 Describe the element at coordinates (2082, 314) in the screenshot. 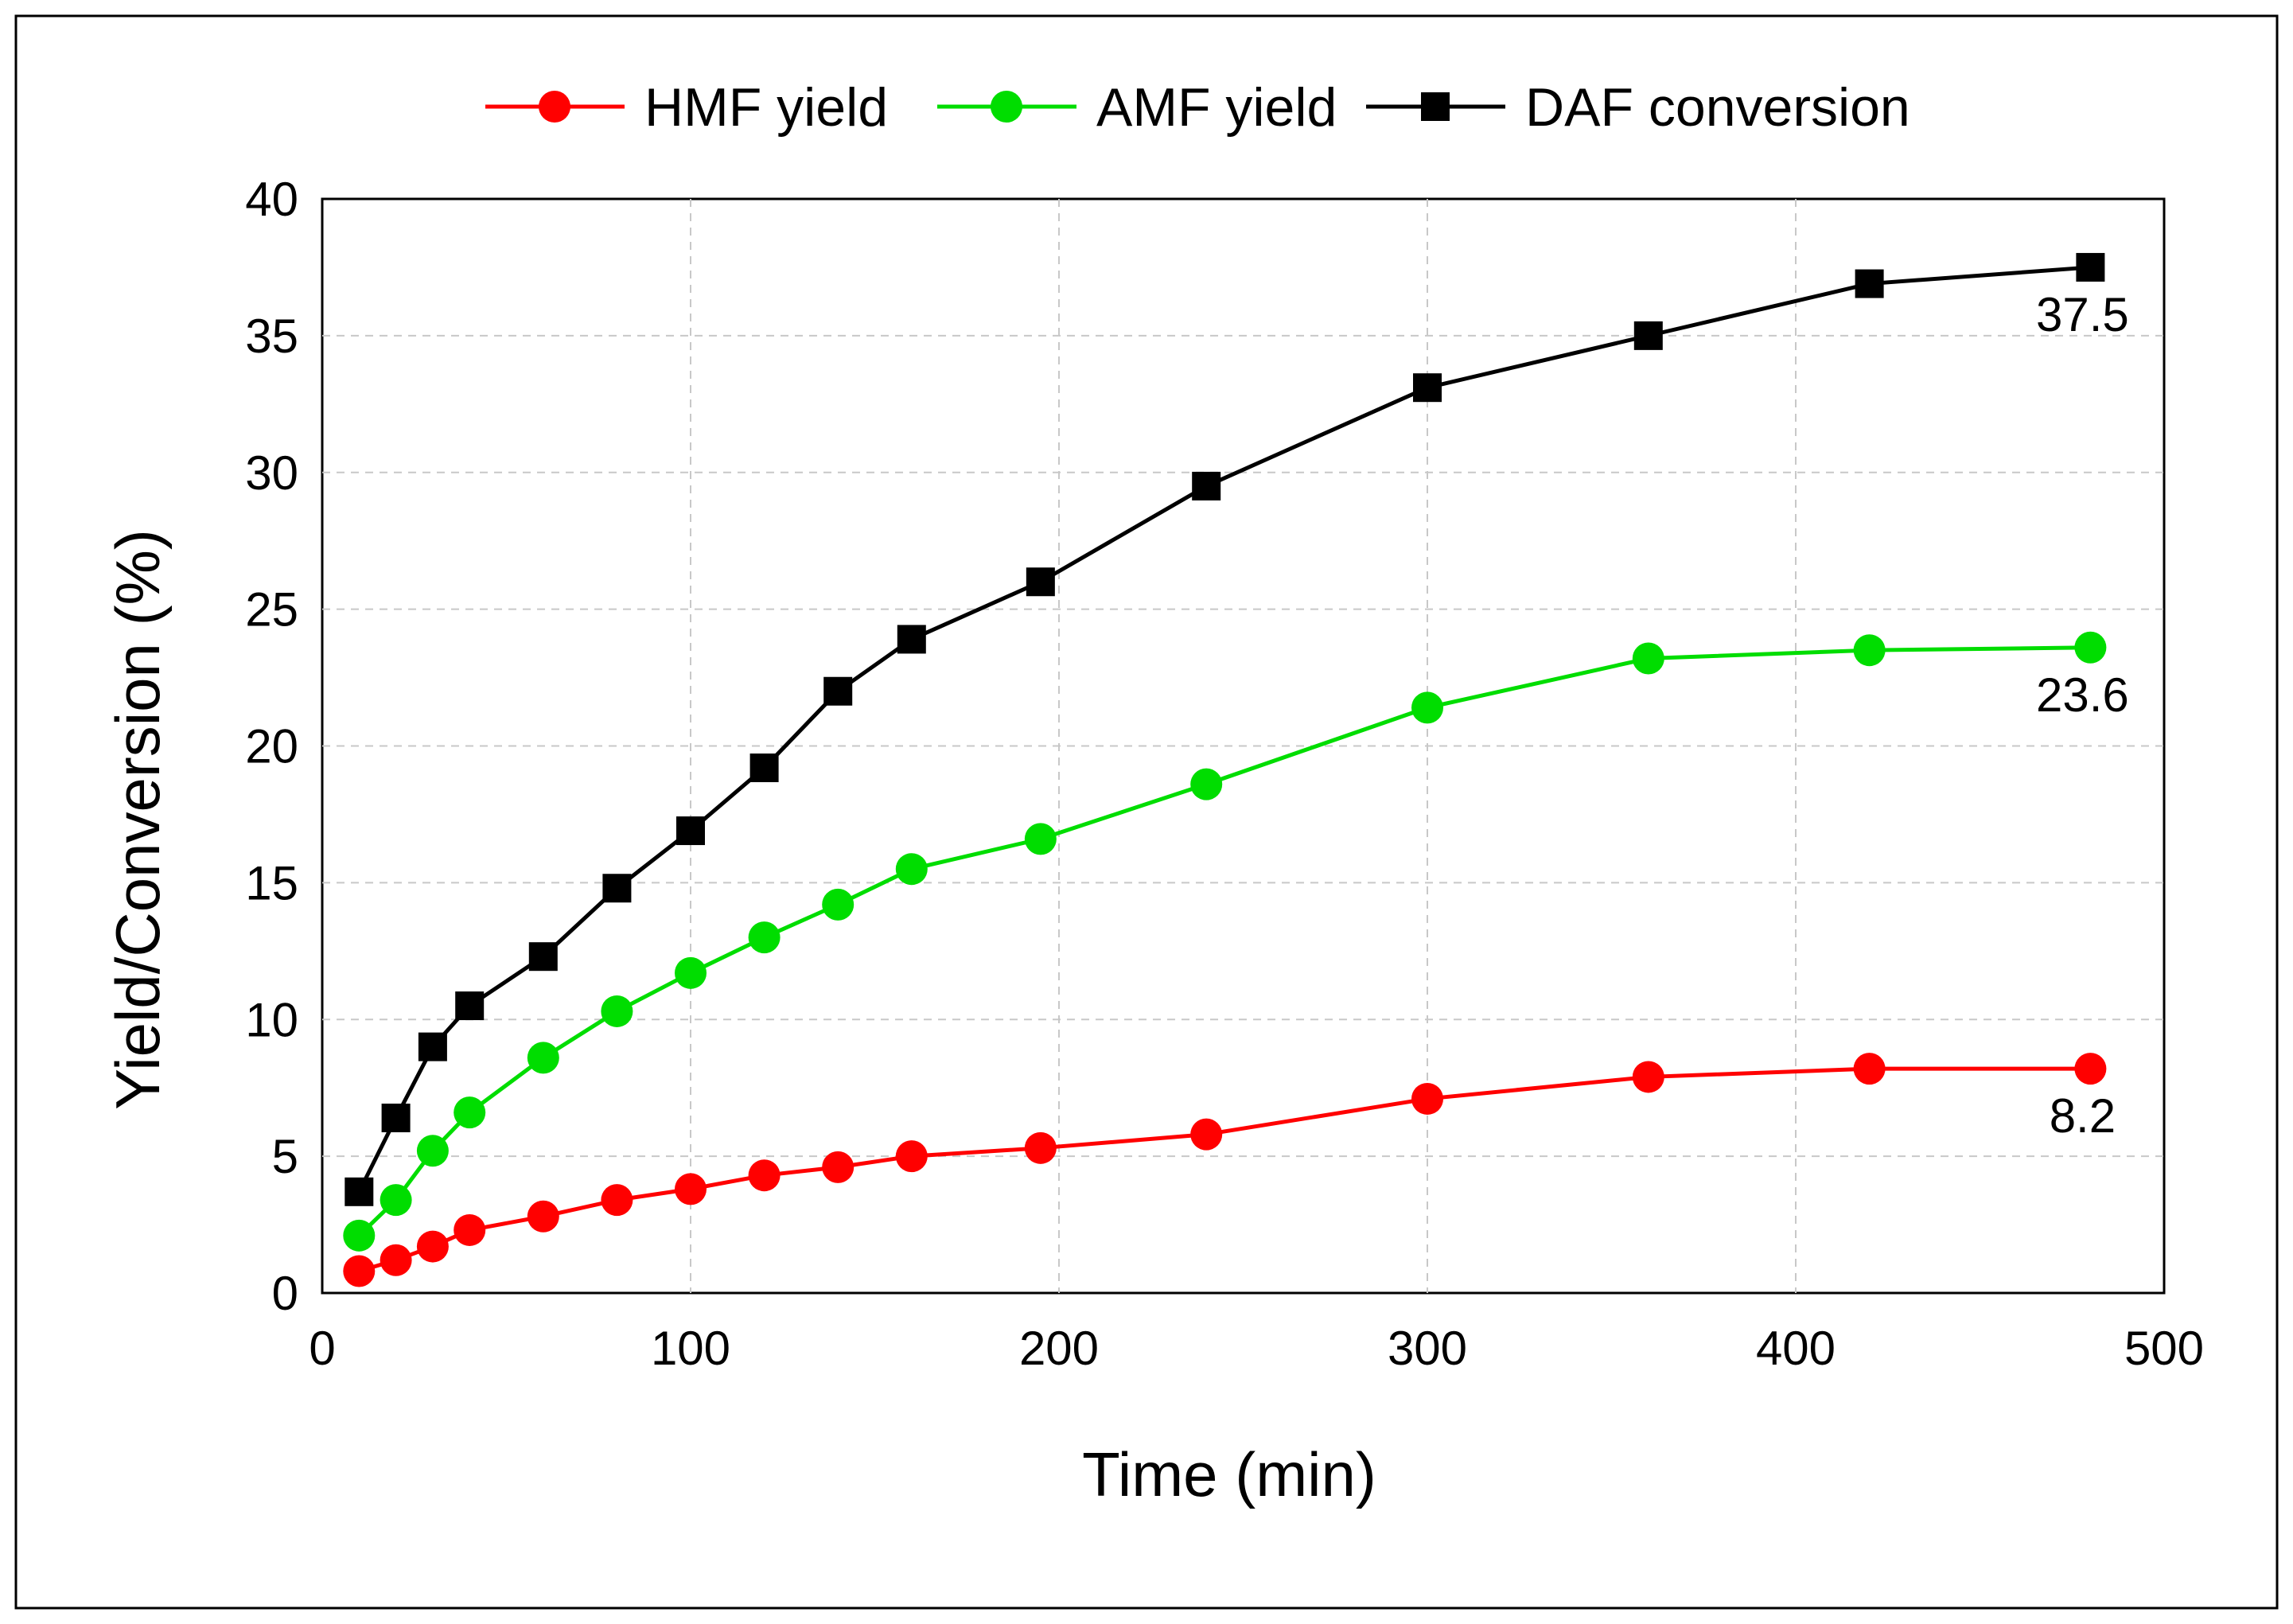

I see `end-value-label-daf-conversion: 37.5` at that location.